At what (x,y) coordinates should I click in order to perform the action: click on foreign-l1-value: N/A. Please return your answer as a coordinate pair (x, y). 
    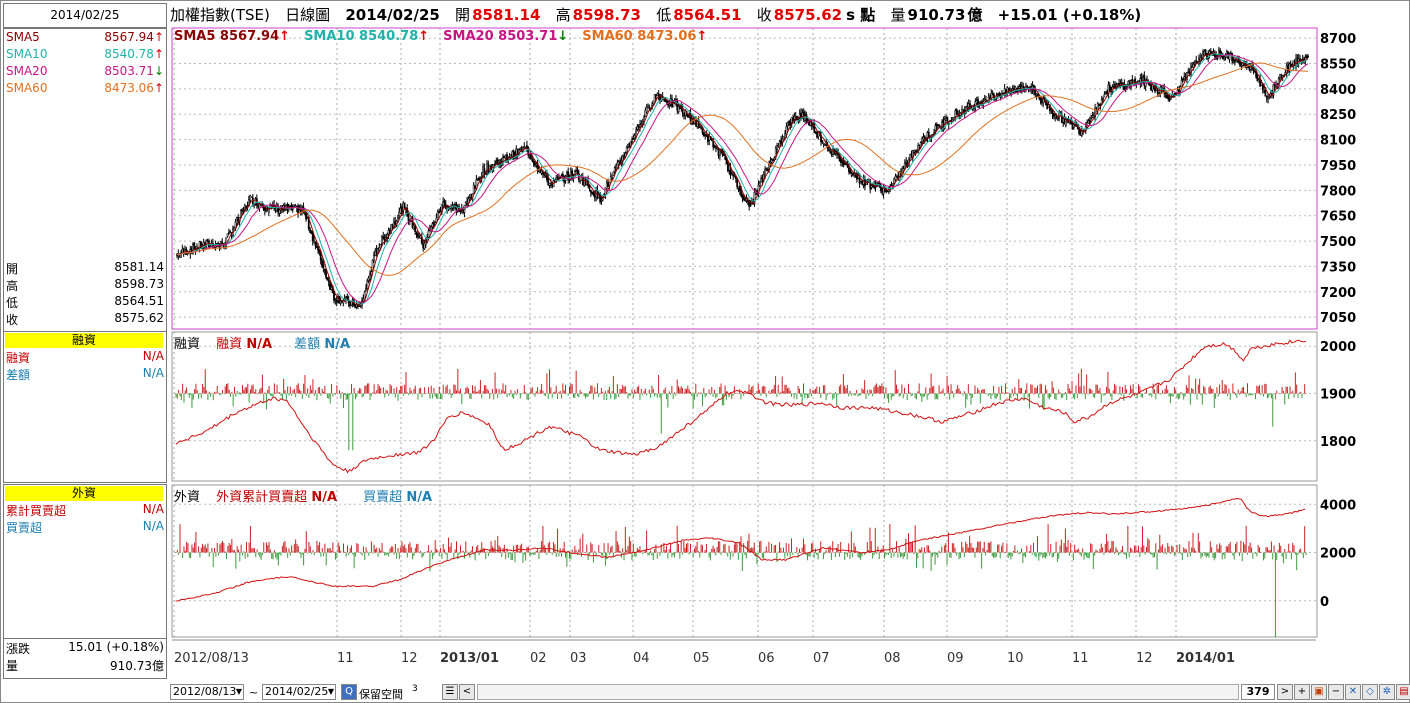
    Looking at the image, I should click on (324, 497).